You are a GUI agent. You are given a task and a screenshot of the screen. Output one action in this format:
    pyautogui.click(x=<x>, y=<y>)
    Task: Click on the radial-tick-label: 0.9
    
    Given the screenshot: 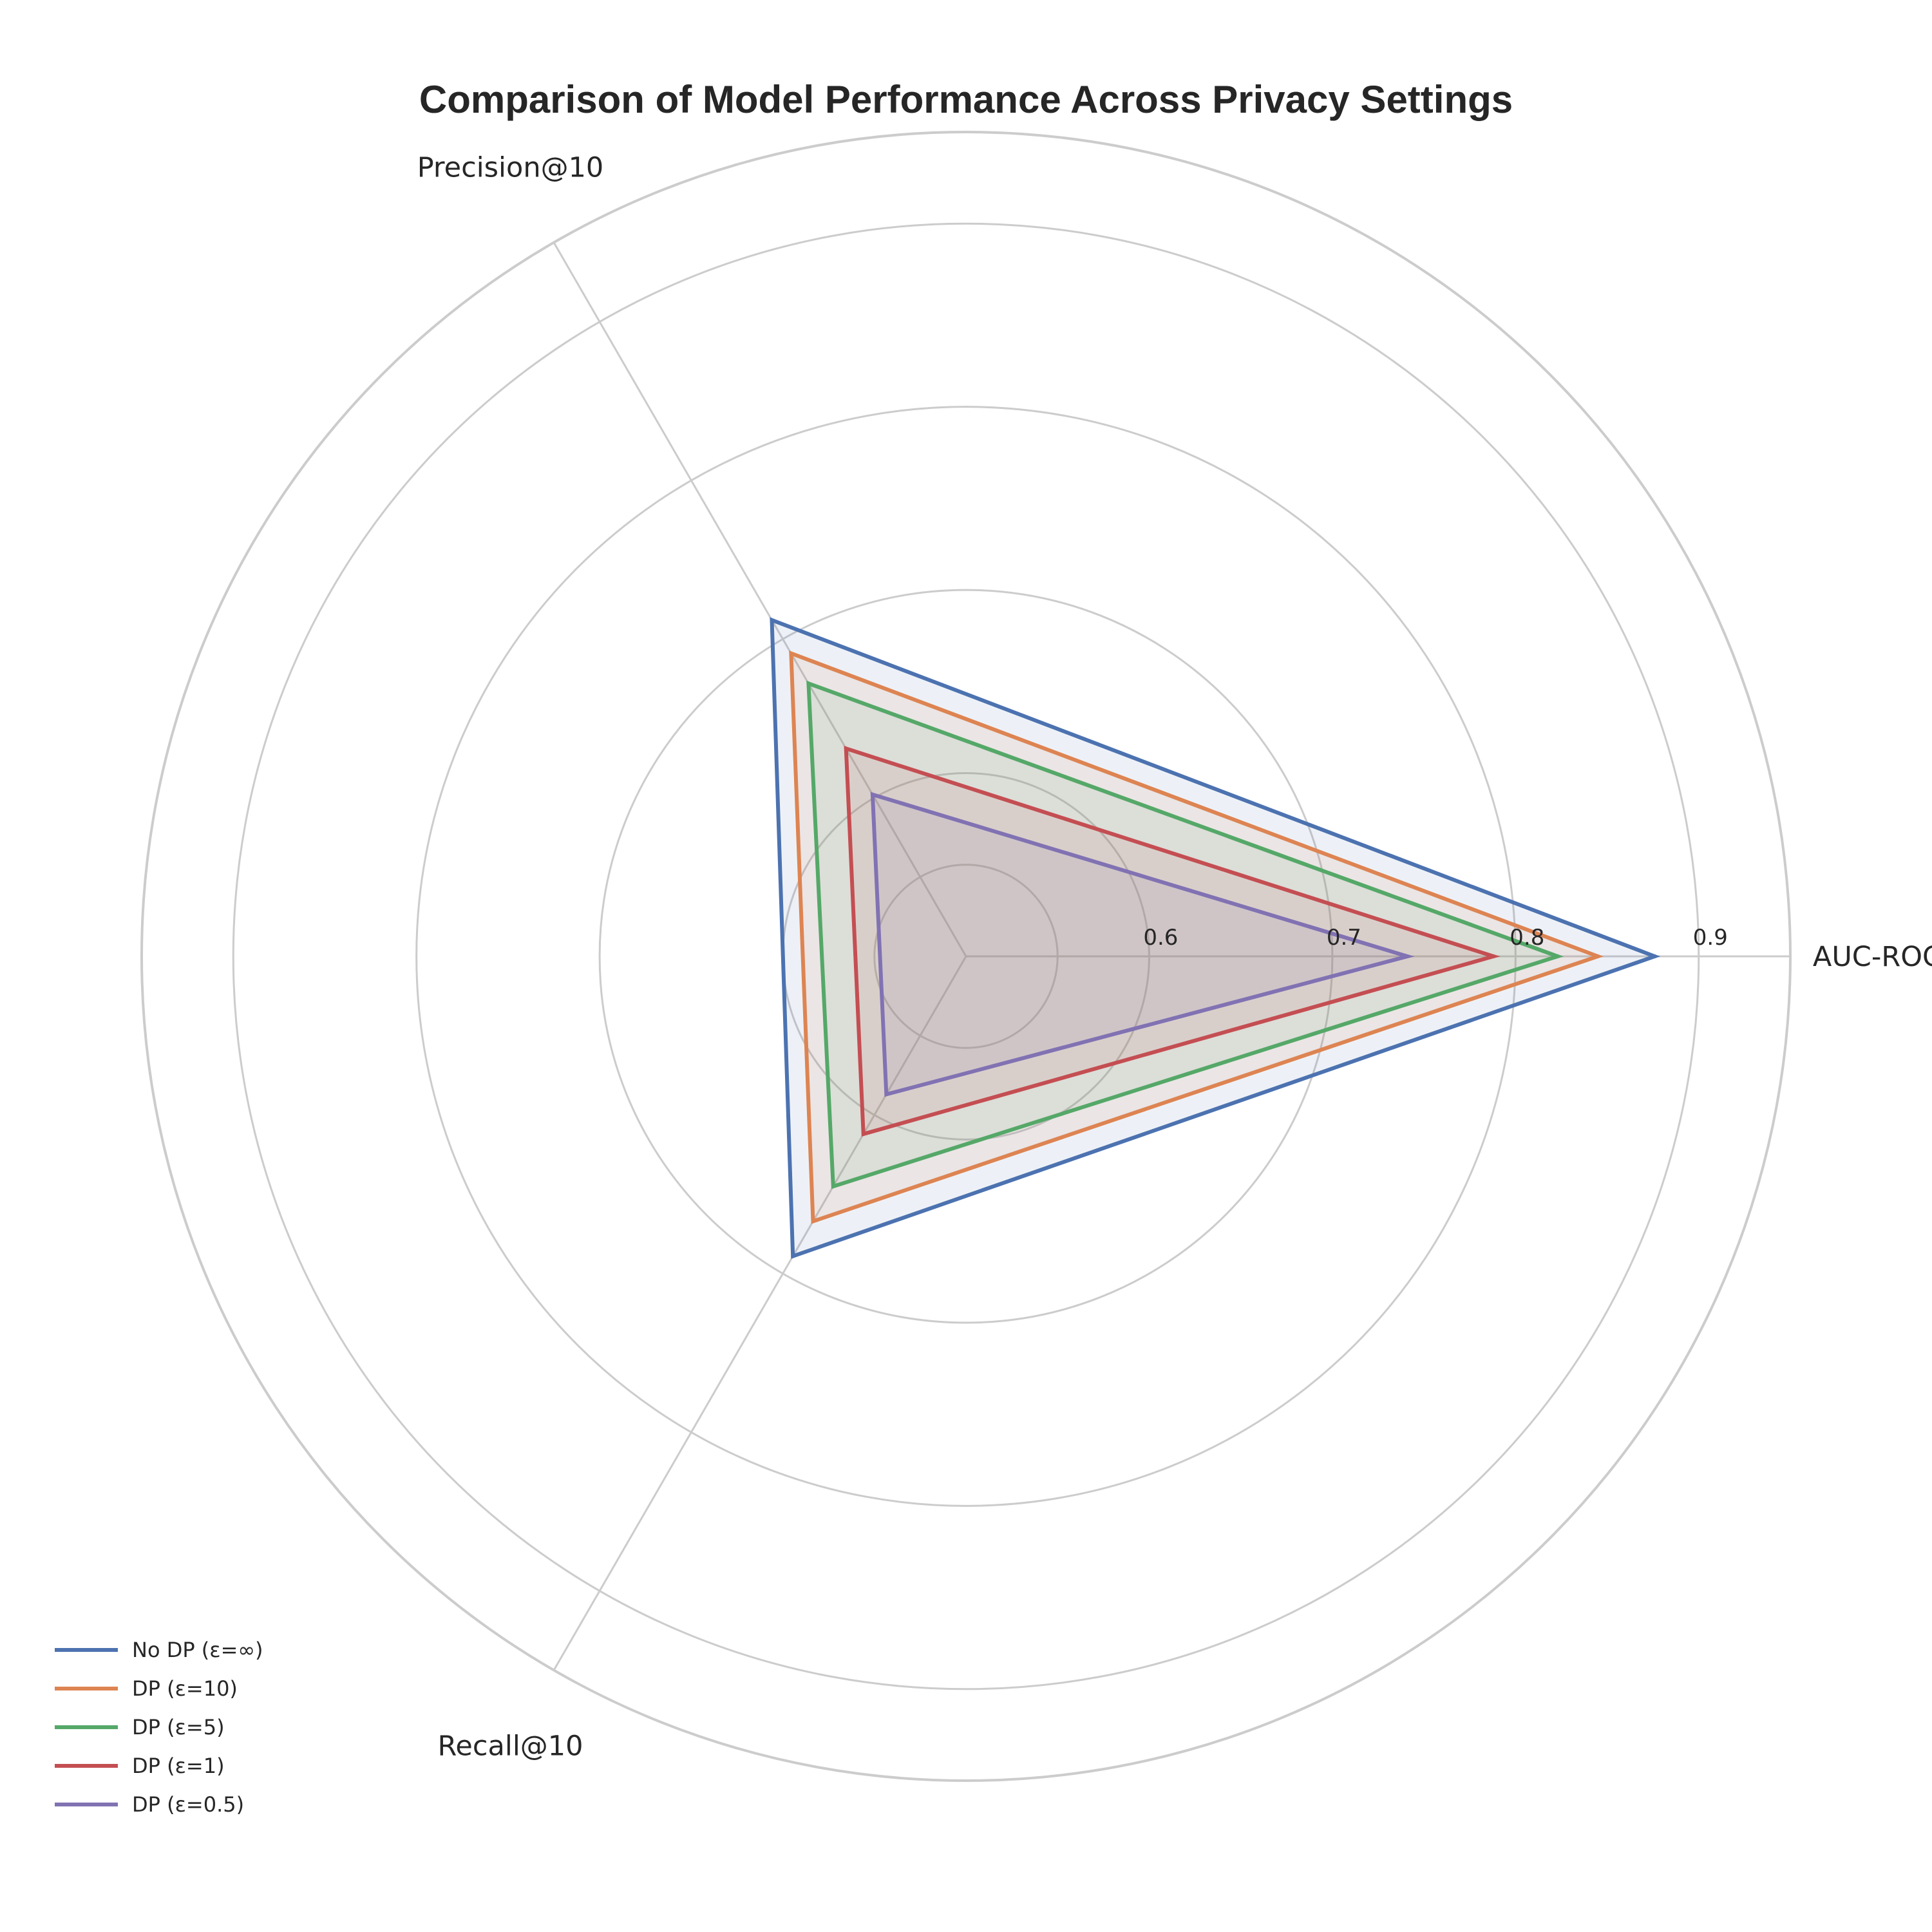 What is the action you would take?
    pyautogui.click(x=1710, y=938)
    